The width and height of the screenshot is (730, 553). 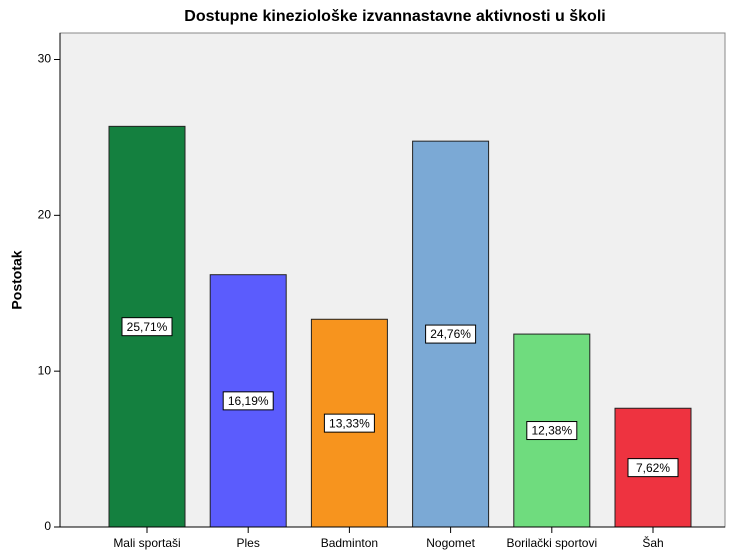 What do you see at coordinates (349, 543) in the screenshot?
I see `x-tick-label: Badminton` at bounding box center [349, 543].